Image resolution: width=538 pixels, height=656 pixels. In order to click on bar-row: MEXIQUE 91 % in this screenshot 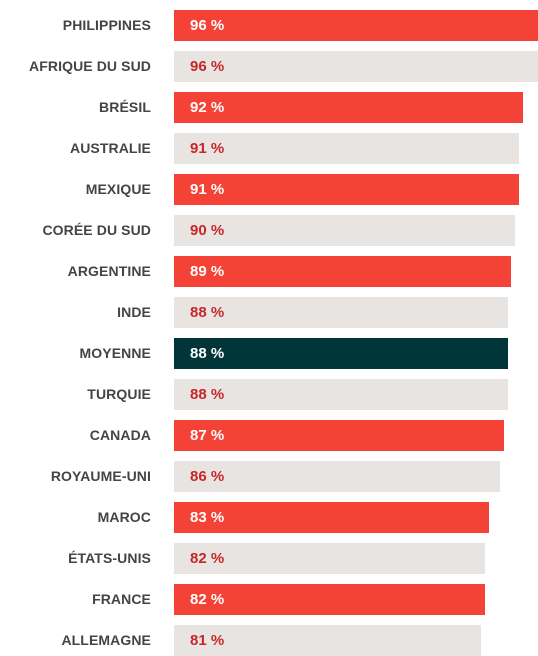, I will do `click(269, 189)`.